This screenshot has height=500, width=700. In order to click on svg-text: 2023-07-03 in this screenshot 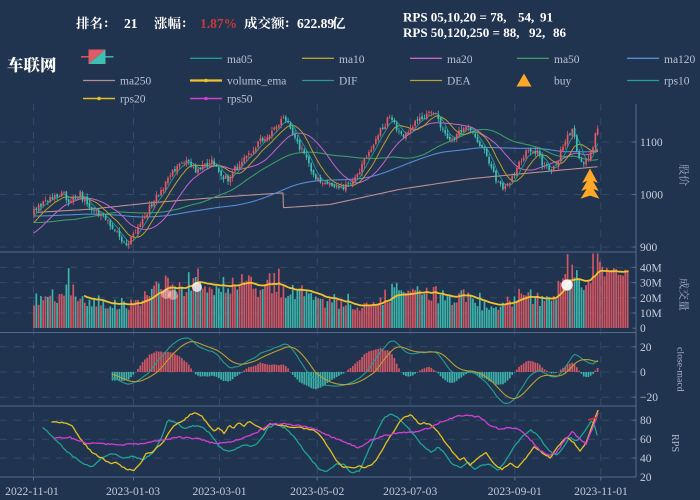, I will do `click(410, 491)`.